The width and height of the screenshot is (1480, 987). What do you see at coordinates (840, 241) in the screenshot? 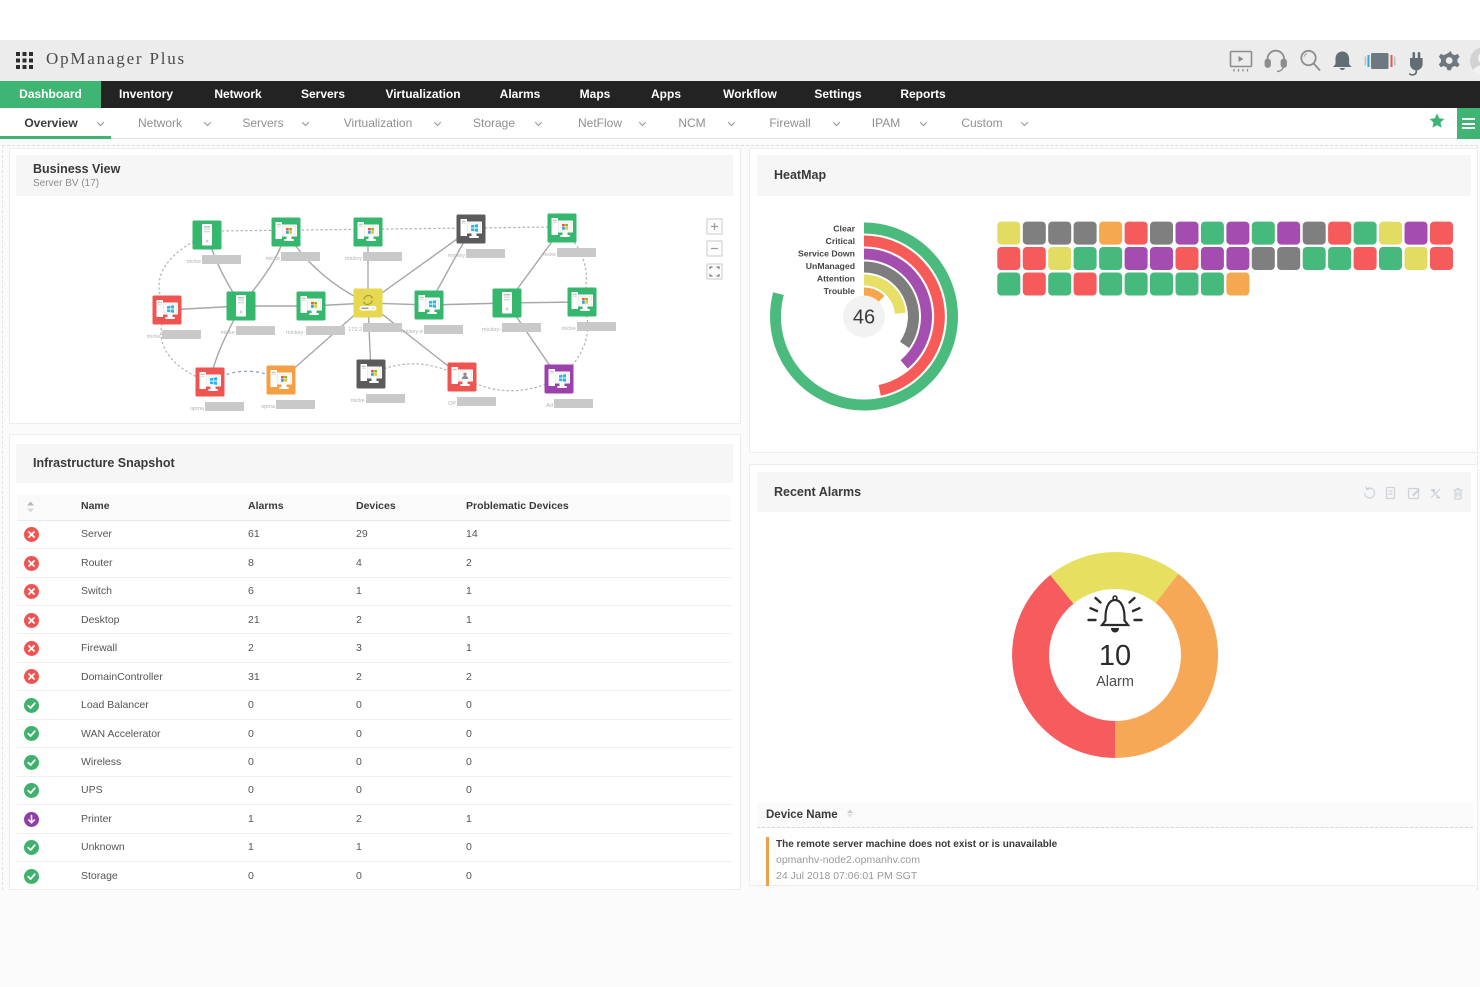
I see `svg-text: Critical` at bounding box center [840, 241].